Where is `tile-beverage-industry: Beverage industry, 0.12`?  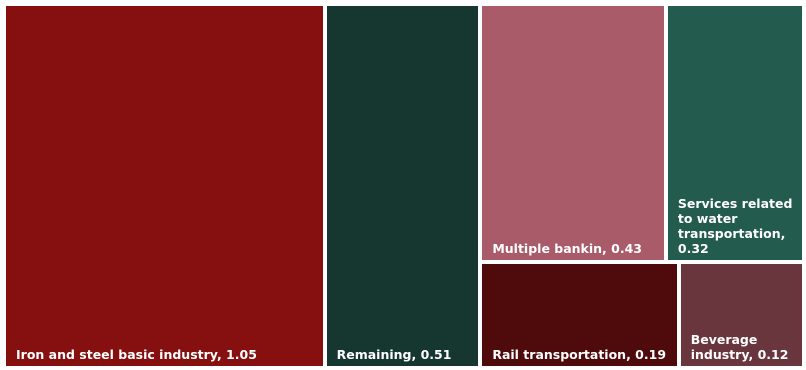
tile-beverage-industry: Beverage industry, 0.12 is located at coordinates (741, 314).